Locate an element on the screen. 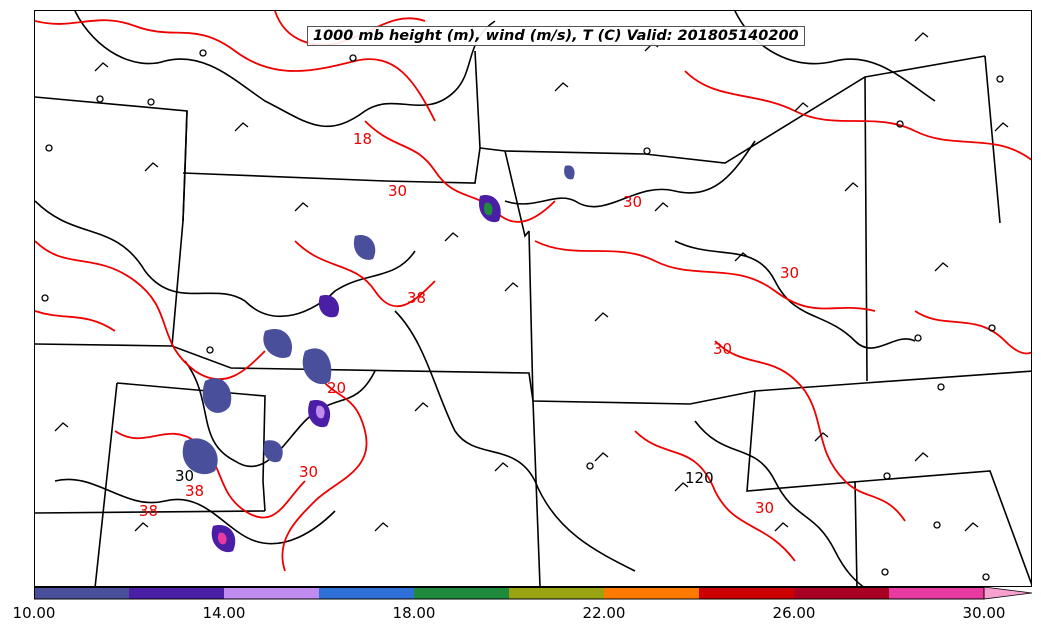  height-label: 30 is located at coordinates (184, 476).